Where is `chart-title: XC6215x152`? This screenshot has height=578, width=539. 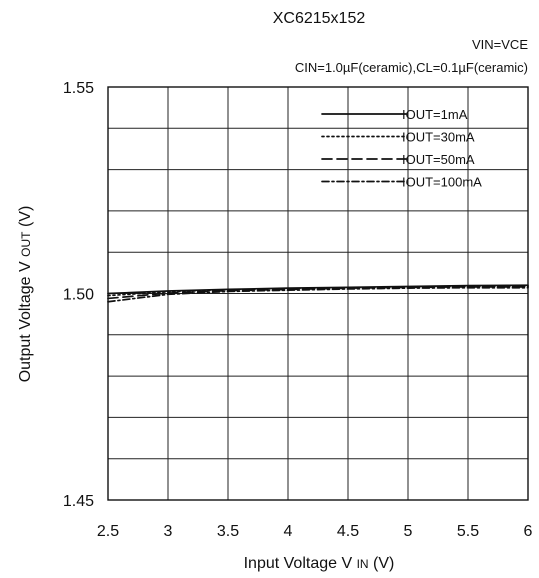 chart-title: XC6215x152 is located at coordinates (319, 18).